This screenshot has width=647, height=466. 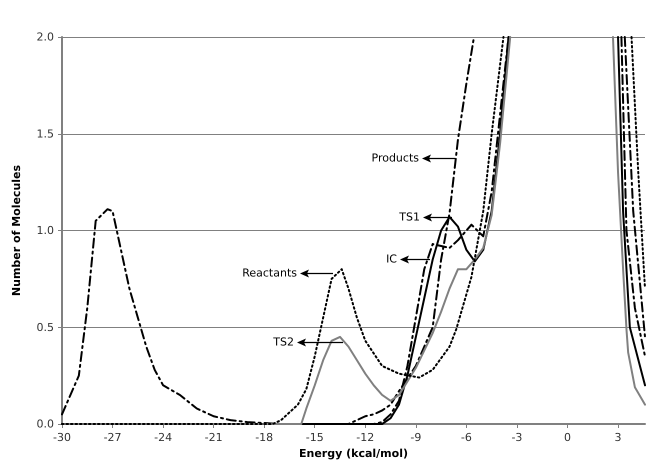 What do you see at coordinates (264, 437) in the screenshot?
I see `x-tick-label: -18` at bounding box center [264, 437].